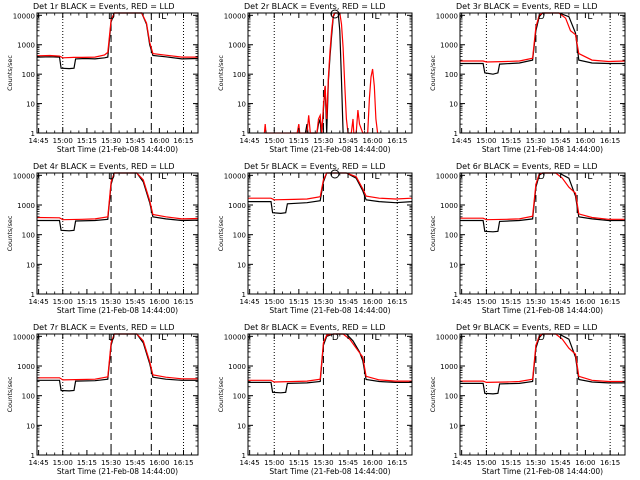 The height and width of the screenshot is (480, 640). I want to click on marker-circle, so click(335, 174).